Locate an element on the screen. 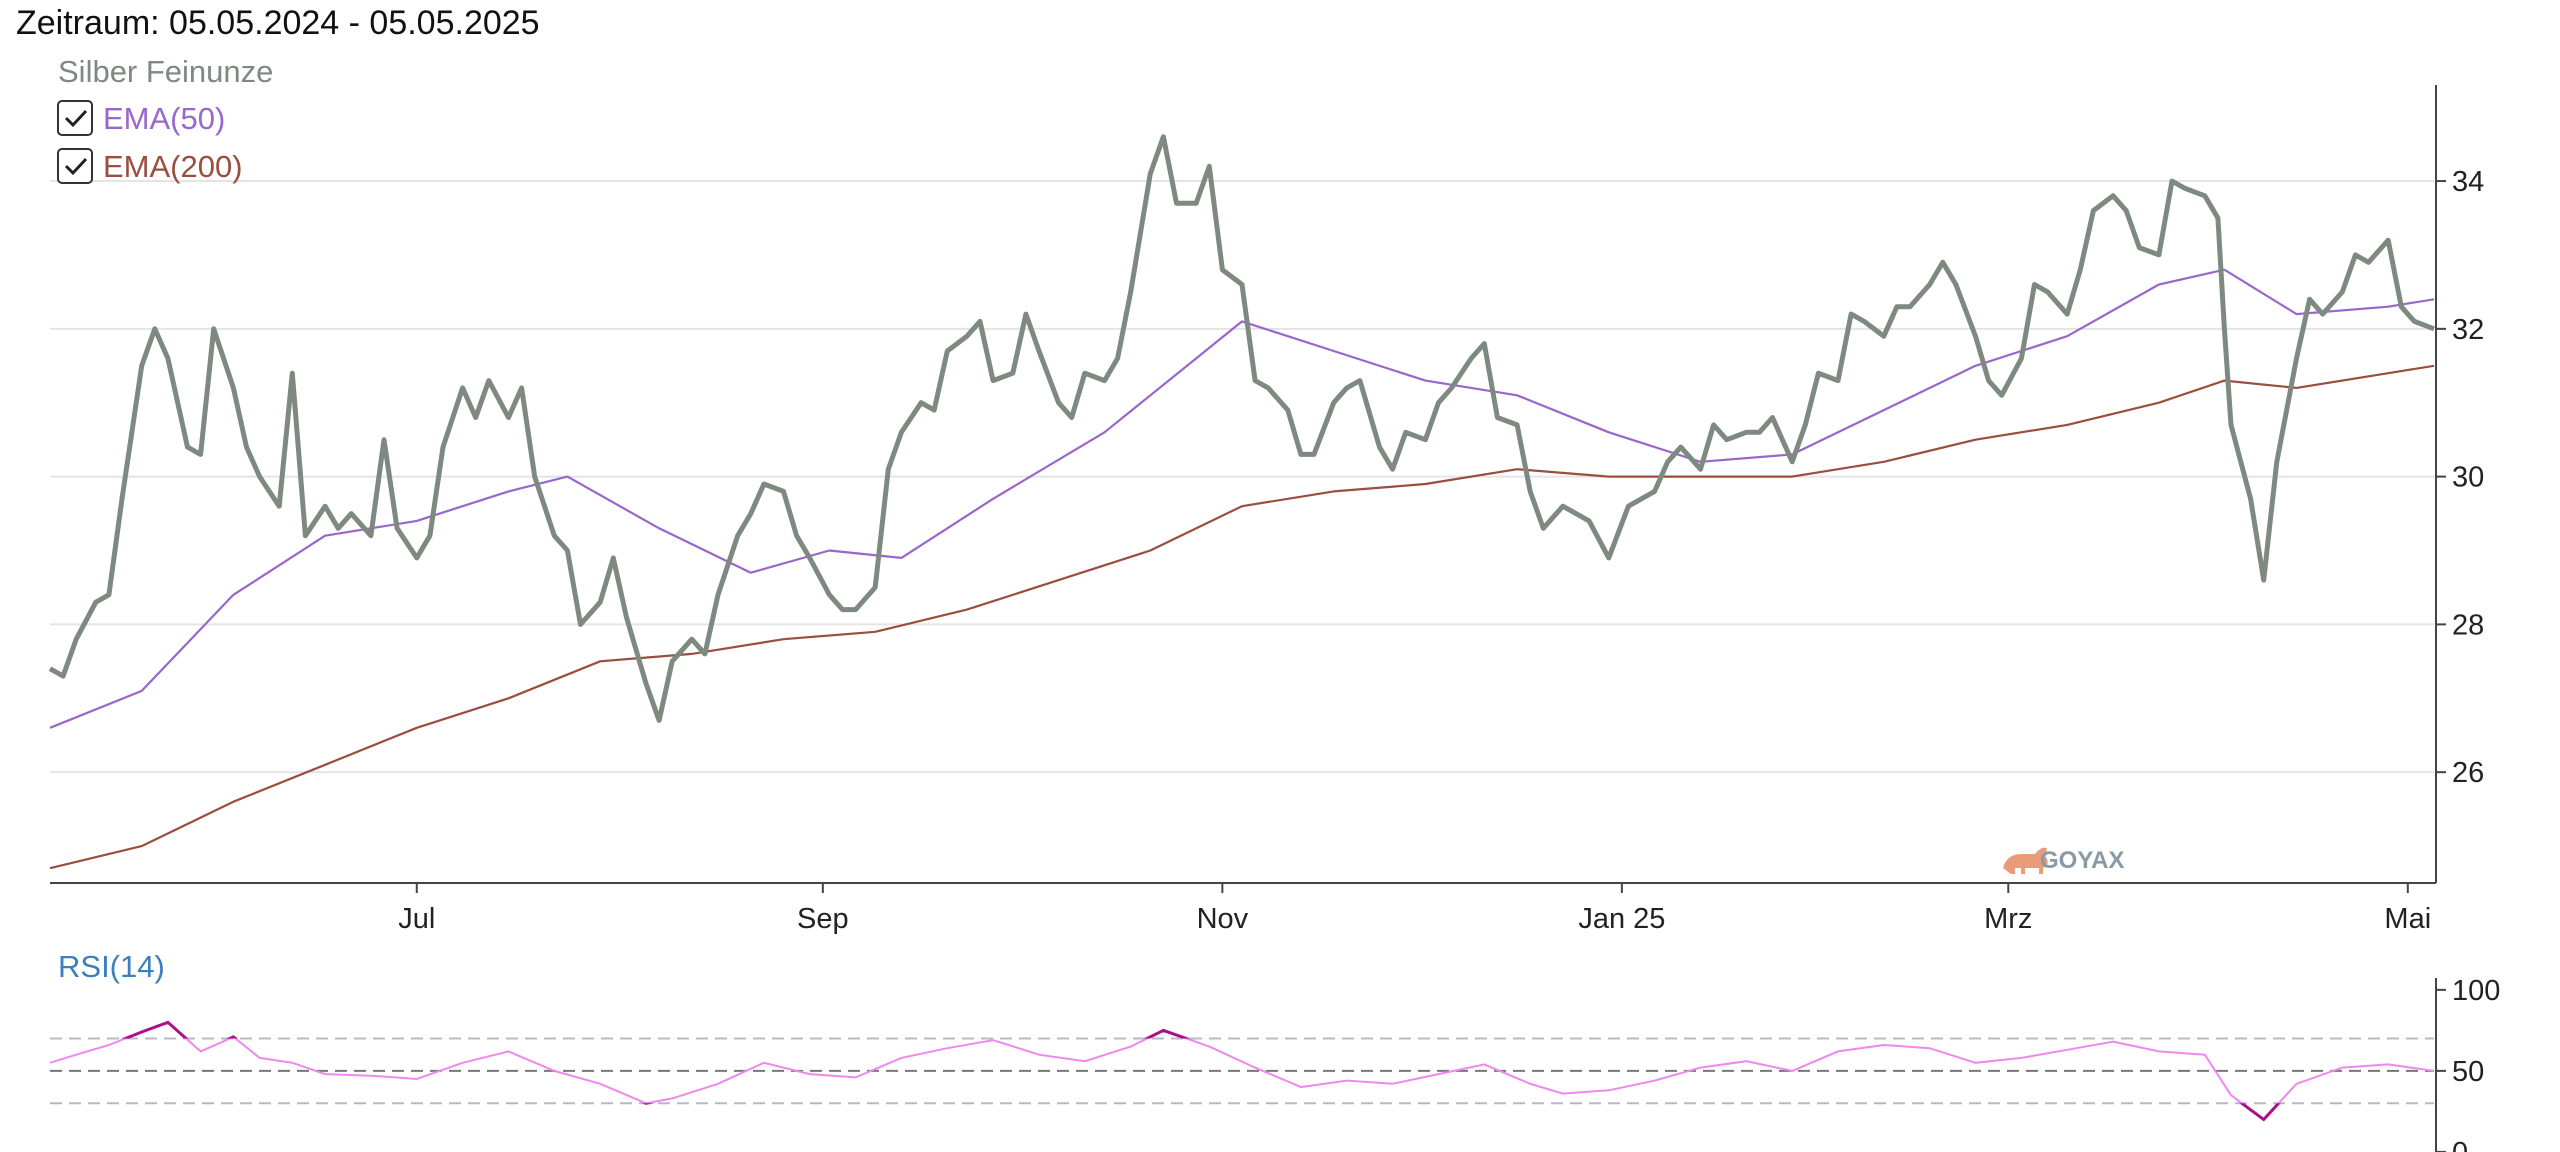  legend-item-ema50: EMA(50) is located at coordinates (141, 118).